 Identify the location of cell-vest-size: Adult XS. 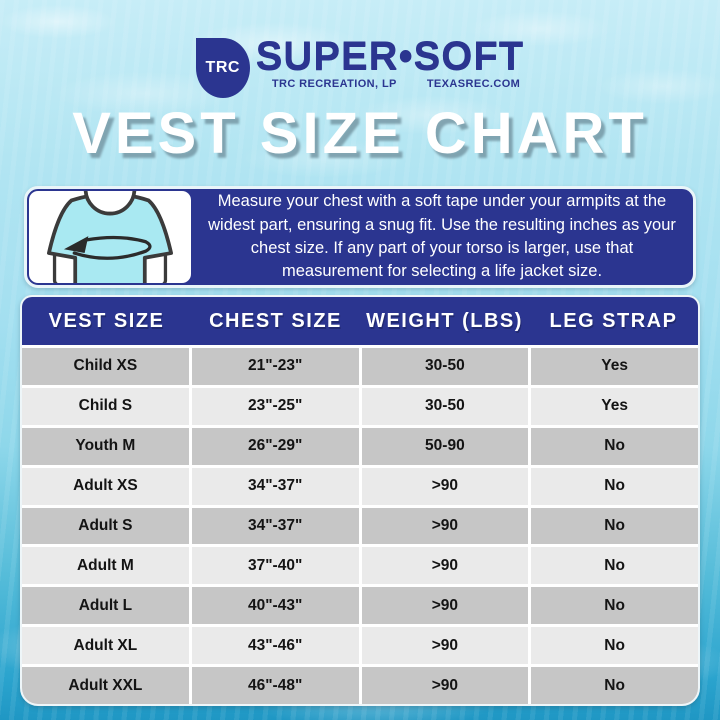
(105, 486).